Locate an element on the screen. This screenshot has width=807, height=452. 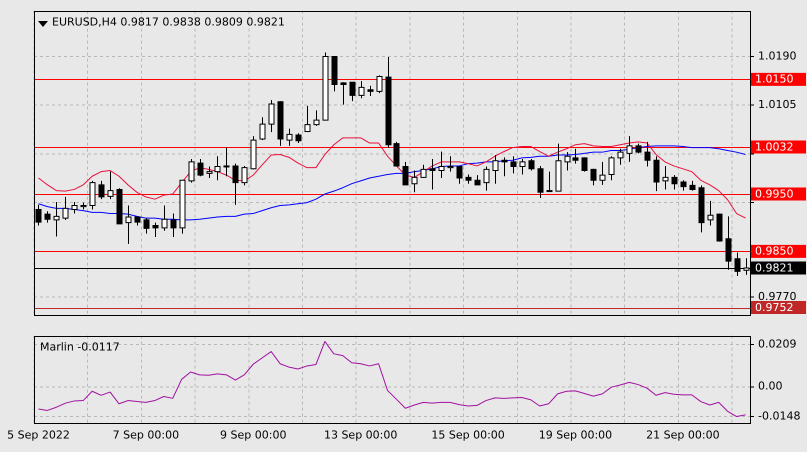
text: Marlin -0.0117 is located at coordinates (80, 347).